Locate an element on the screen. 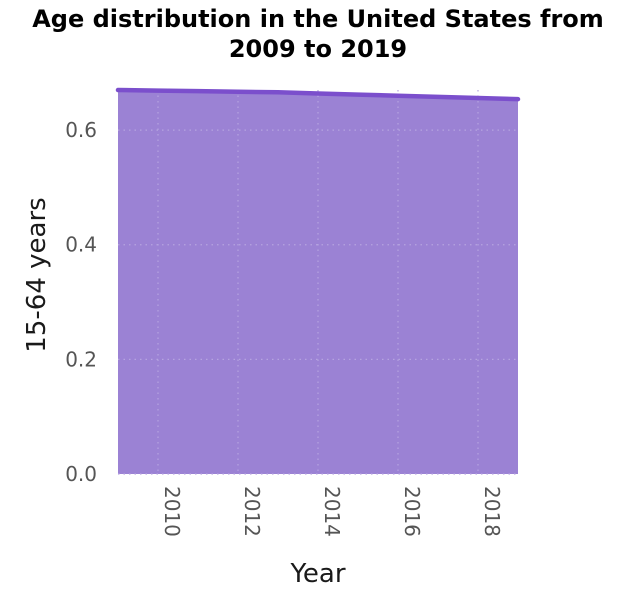 Image resolution: width=636 pixels, height=598 pixels. x-tick-label: 2014 is located at coordinates (332, 511).